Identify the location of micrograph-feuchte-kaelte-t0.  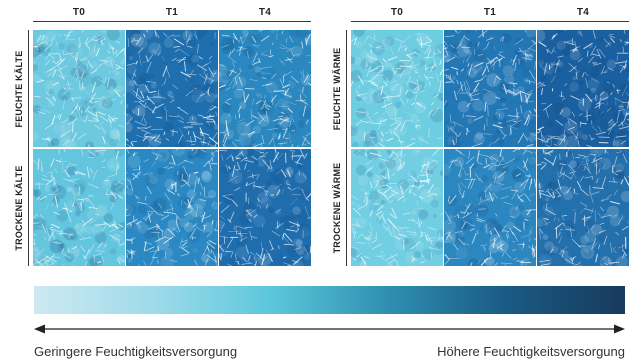
(79, 88).